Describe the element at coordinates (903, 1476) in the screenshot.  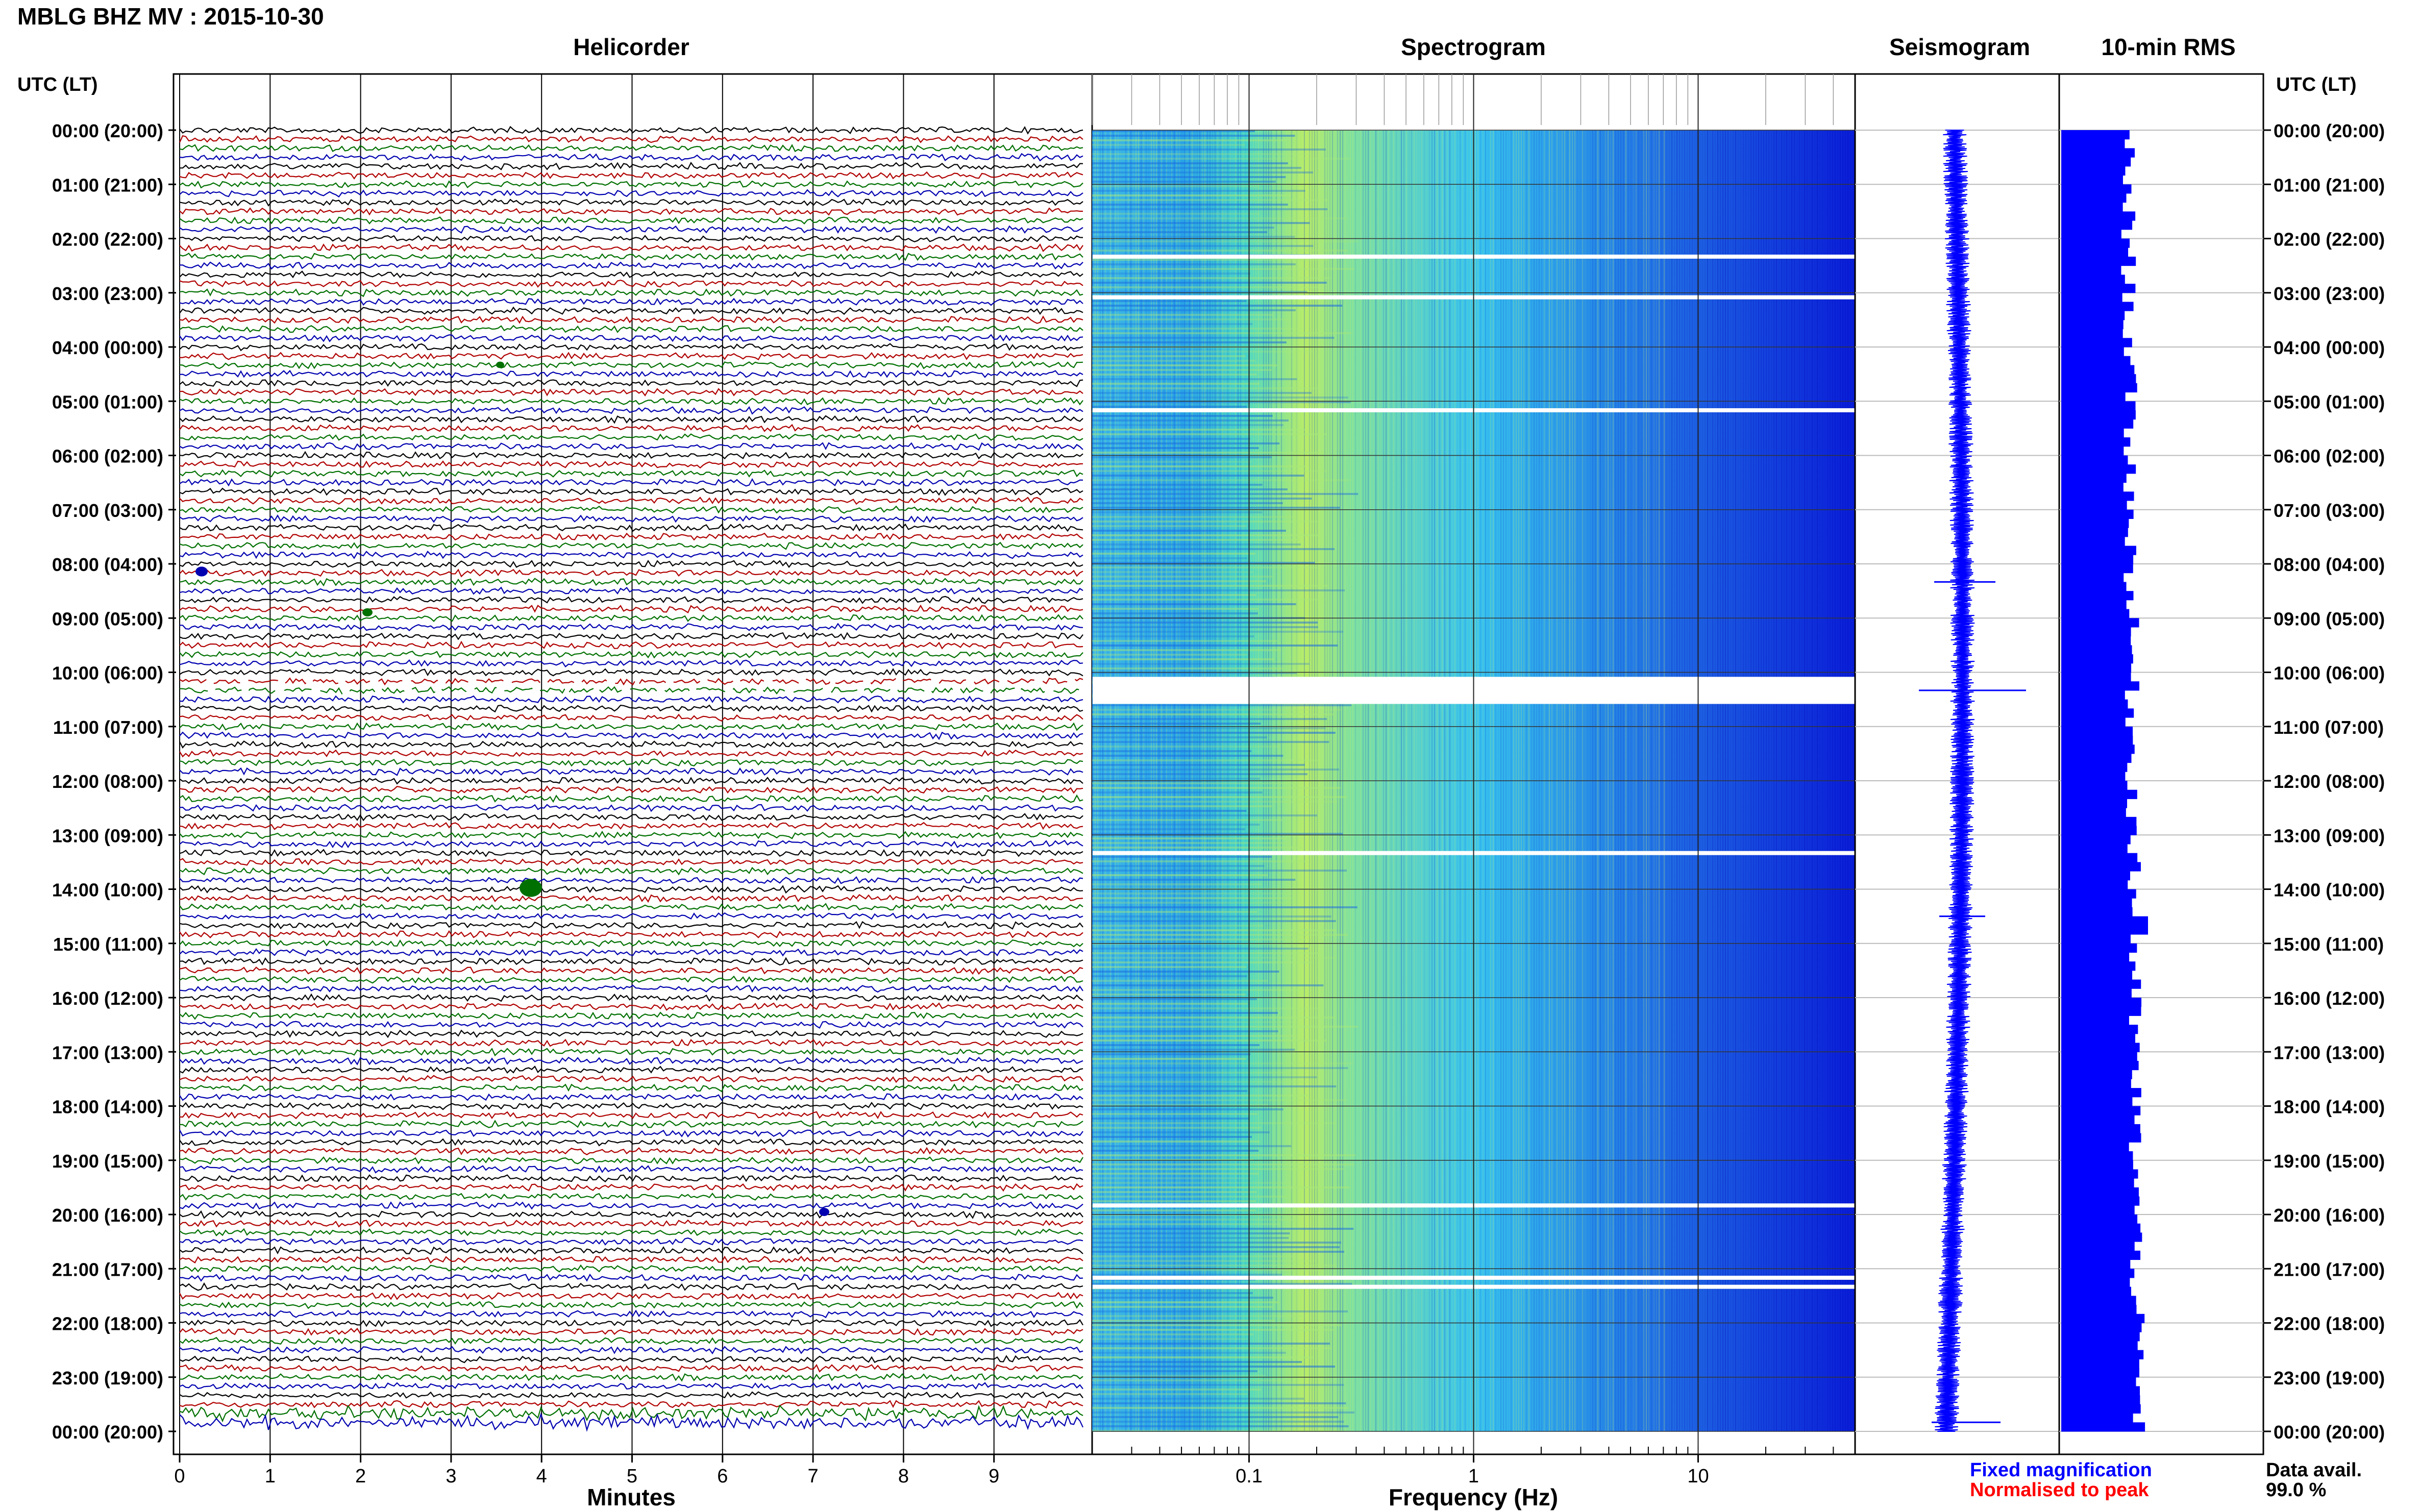
I see `minute-tick-label: 8` at that location.